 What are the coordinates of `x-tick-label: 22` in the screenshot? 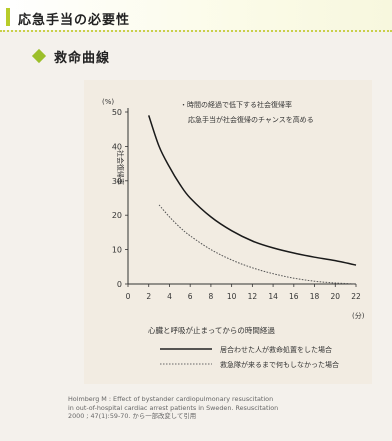 It's located at (356, 296).